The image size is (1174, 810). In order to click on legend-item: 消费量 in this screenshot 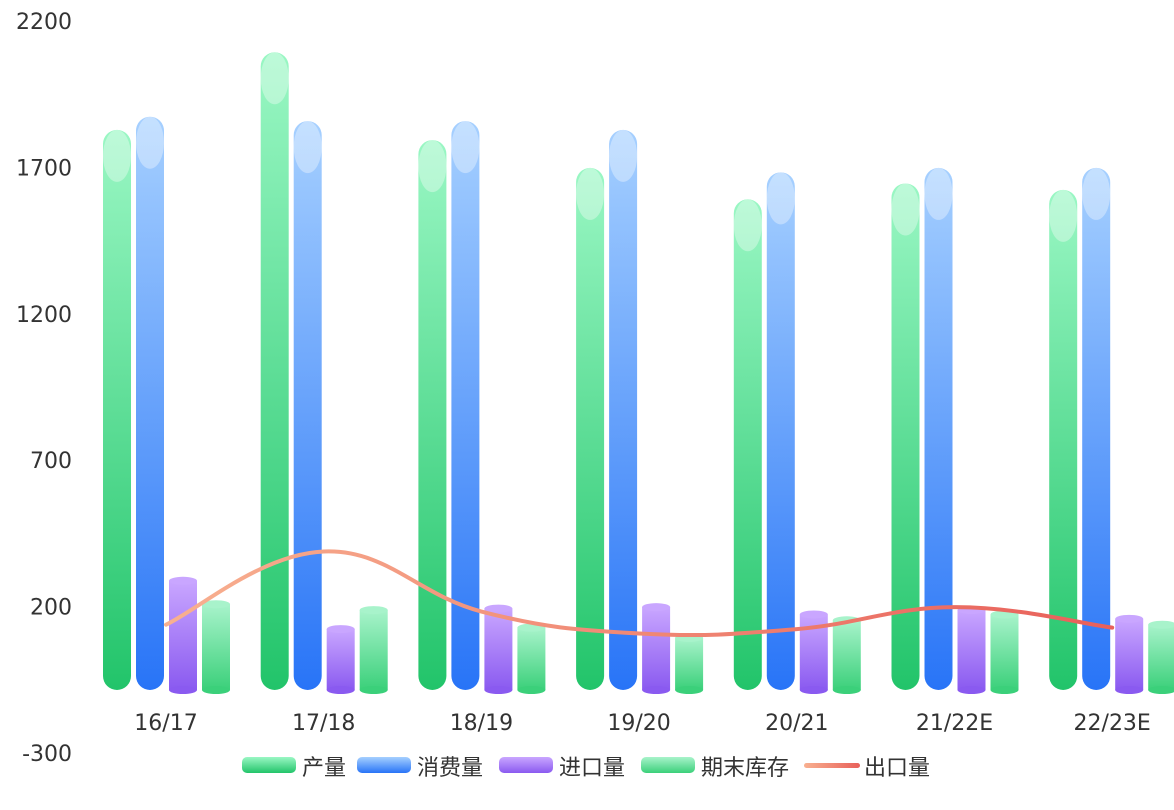, I will do `click(420, 768)`.